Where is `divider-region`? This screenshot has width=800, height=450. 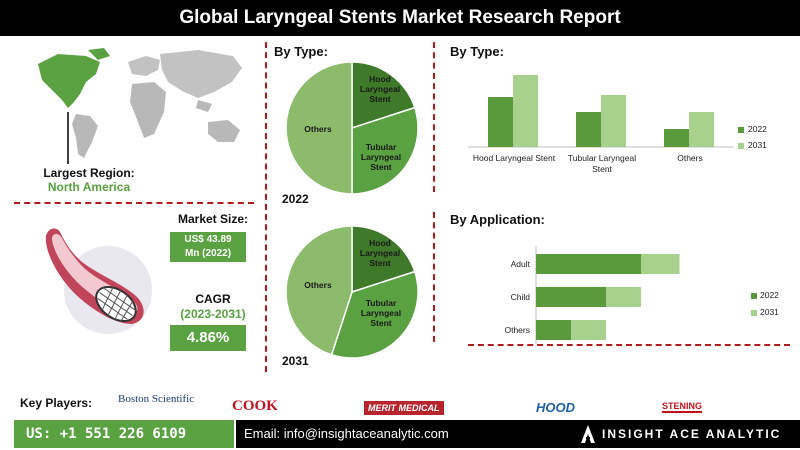
divider-region is located at coordinates (134, 203).